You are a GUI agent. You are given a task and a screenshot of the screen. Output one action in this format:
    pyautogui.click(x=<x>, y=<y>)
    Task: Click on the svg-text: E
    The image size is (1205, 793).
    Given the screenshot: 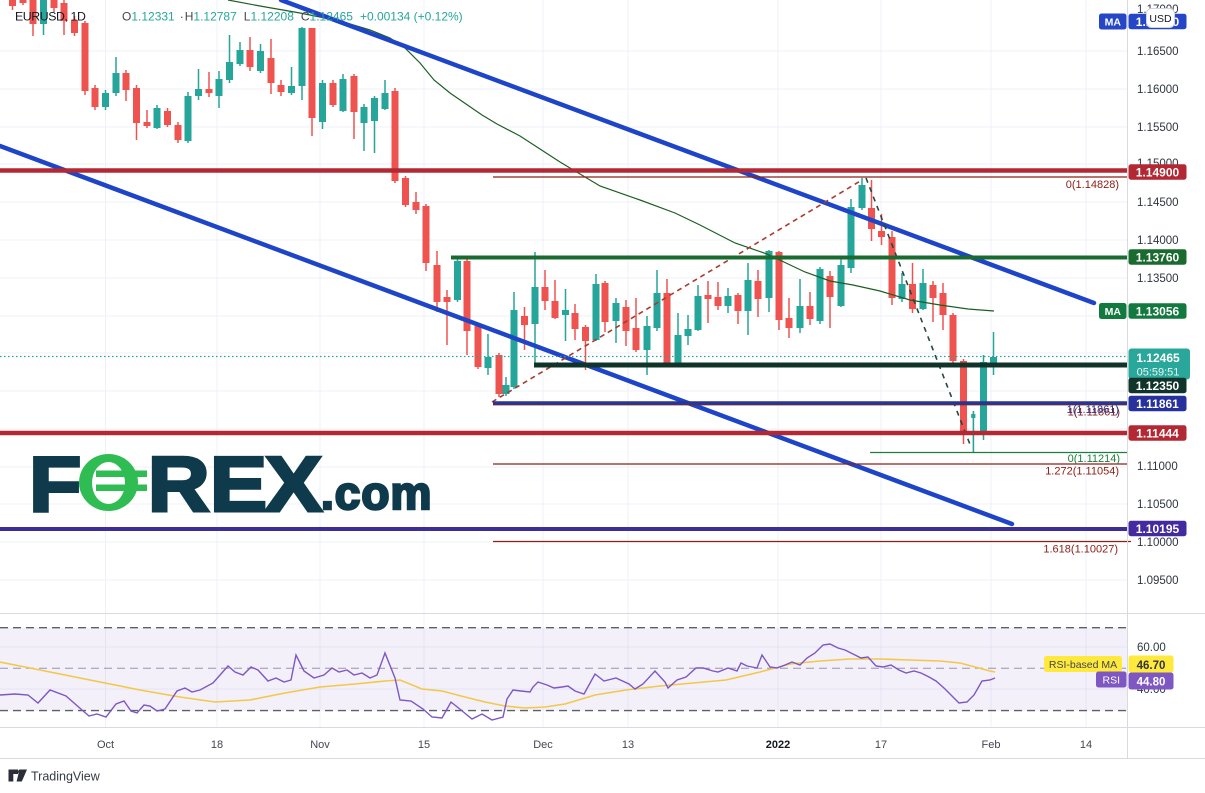 What is the action you would take?
    pyautogui.click(x=238, y=485)
    